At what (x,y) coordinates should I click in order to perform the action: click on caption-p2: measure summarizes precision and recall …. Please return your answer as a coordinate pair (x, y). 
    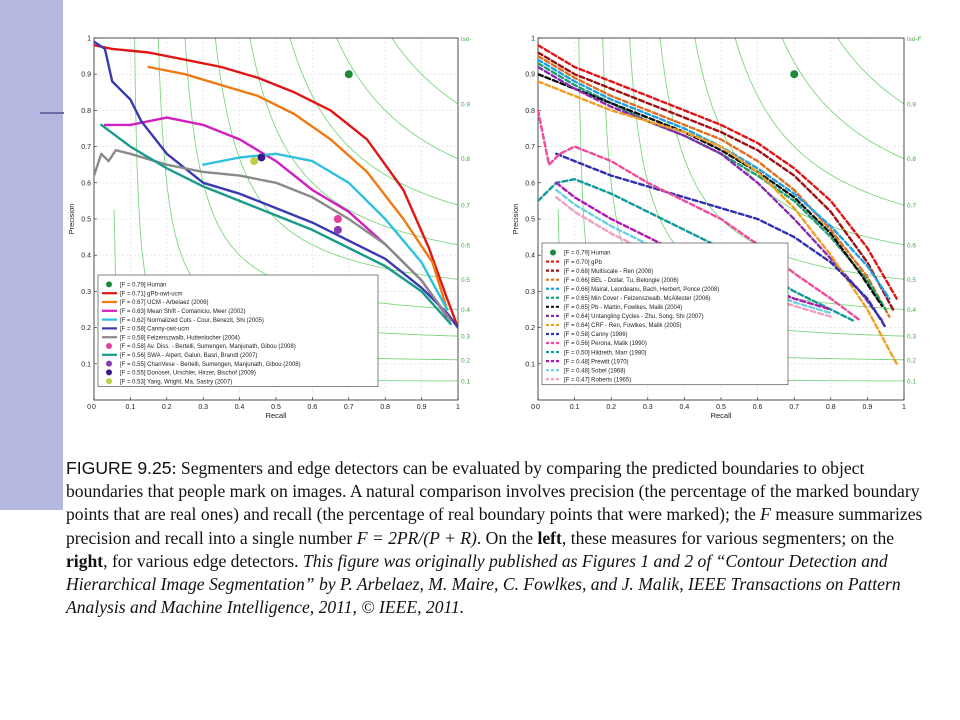
    Looking at the image, I should click on (494, 526).